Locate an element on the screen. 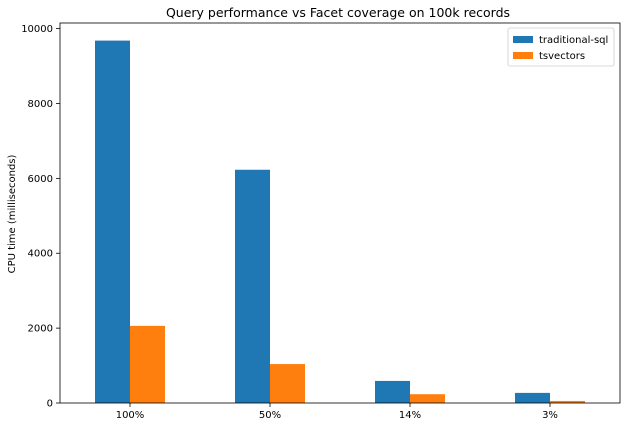 The height and width of the screenshot is (427, 628). legend: traditional-sql tsvectors is located at coordinates (561, 47).